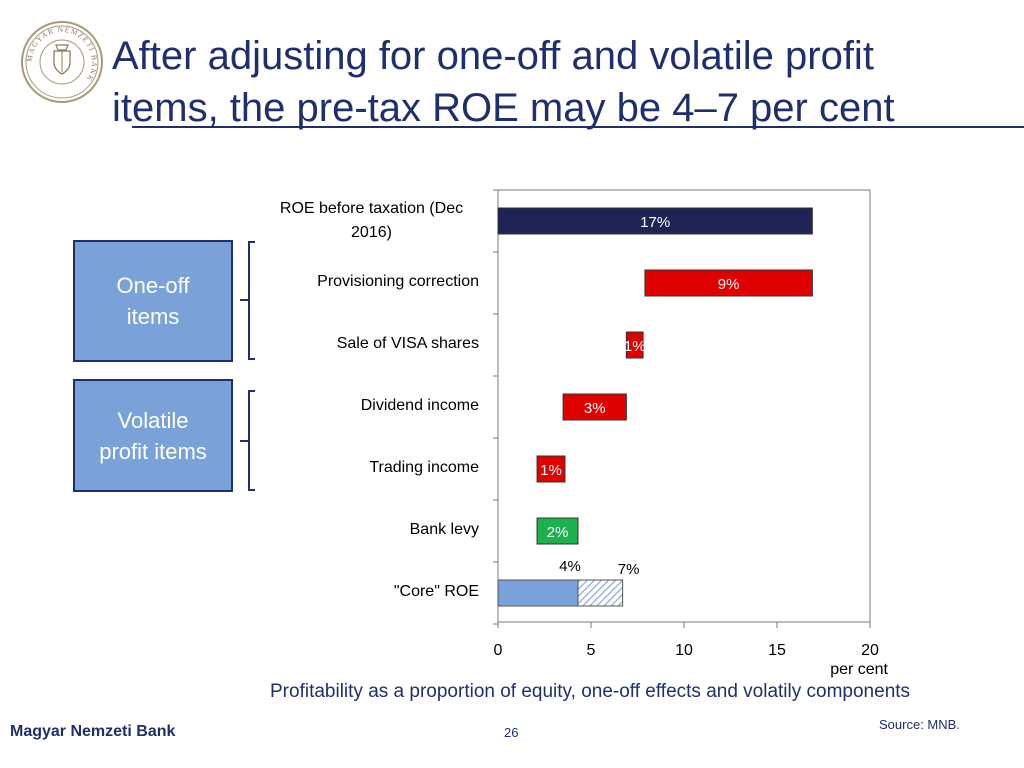 This screenshot has height=768, width=1024. What do you see at coordinates (407, 343) in the screenshot?
I see `category-label-visa: Sale of VISA shares` at bounding box center [407, 343].